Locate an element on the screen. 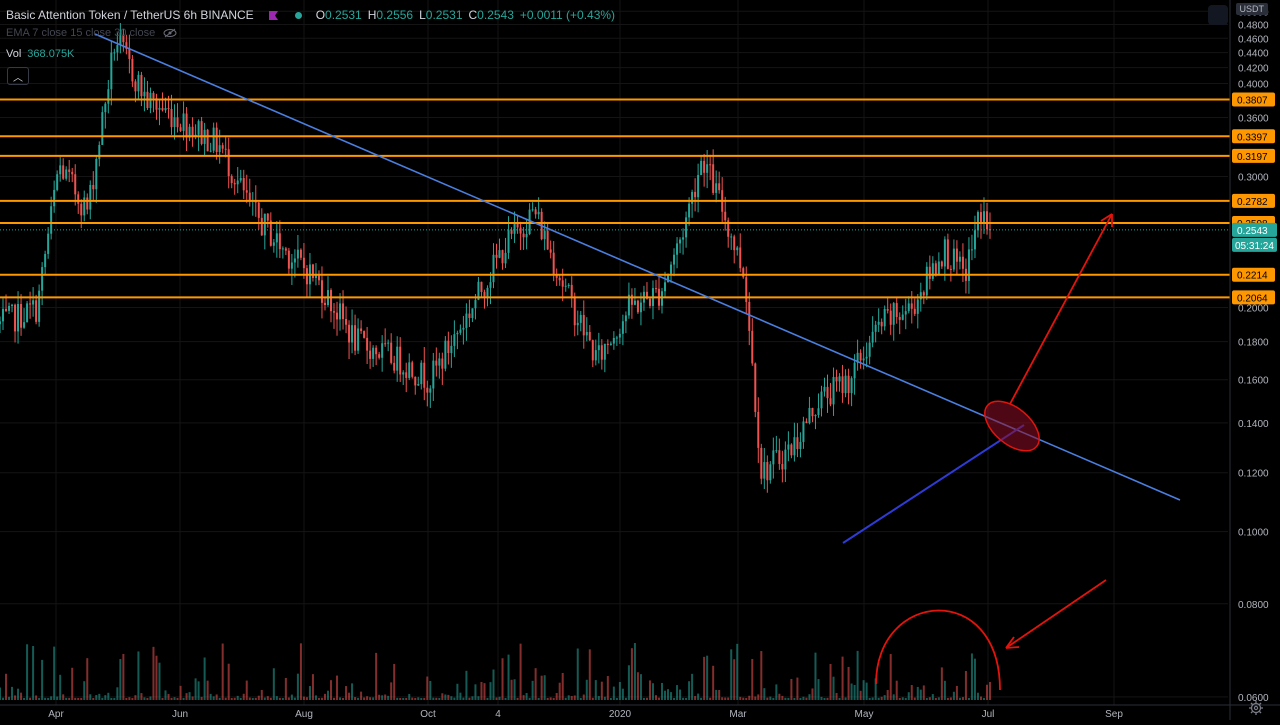 This screenshot has width=1280, height=725. last-price-badge is located at coordinates (1254, 229).